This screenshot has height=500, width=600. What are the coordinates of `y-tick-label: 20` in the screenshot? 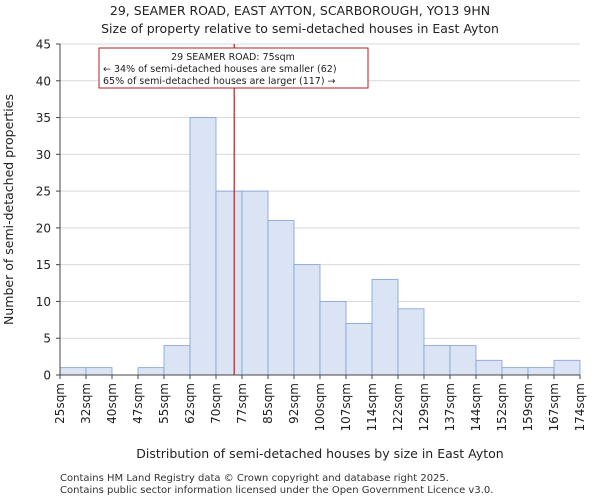 It's located at (43, 228).